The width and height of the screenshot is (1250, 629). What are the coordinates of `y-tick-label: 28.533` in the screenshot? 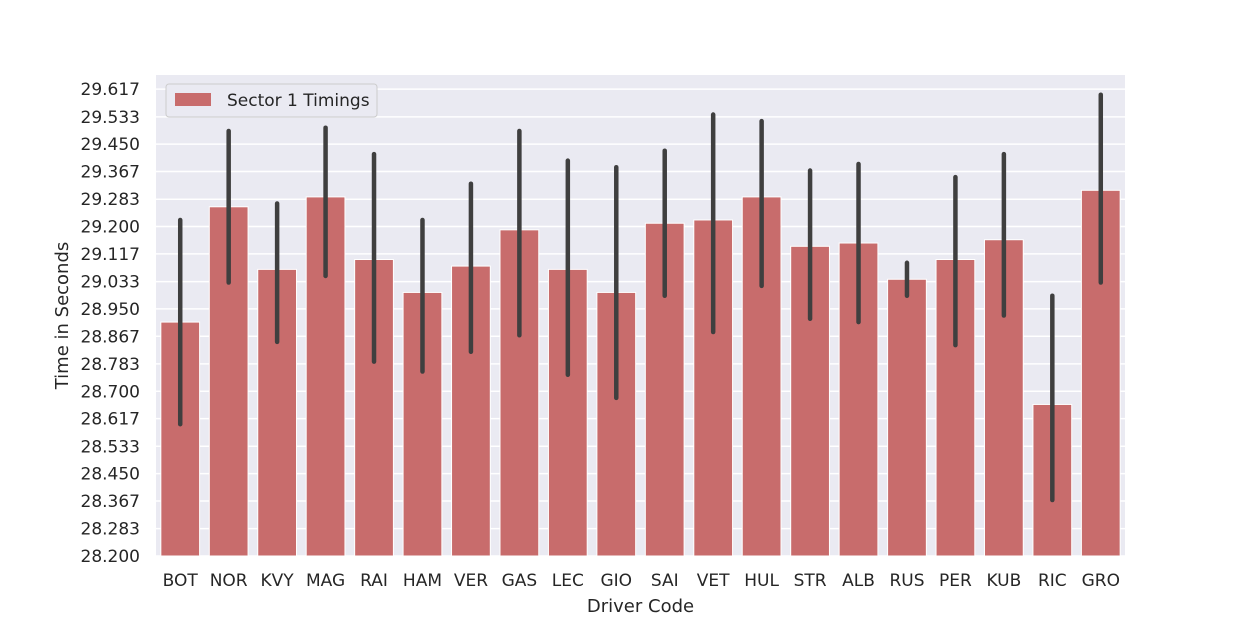 It's located at (110, 447).